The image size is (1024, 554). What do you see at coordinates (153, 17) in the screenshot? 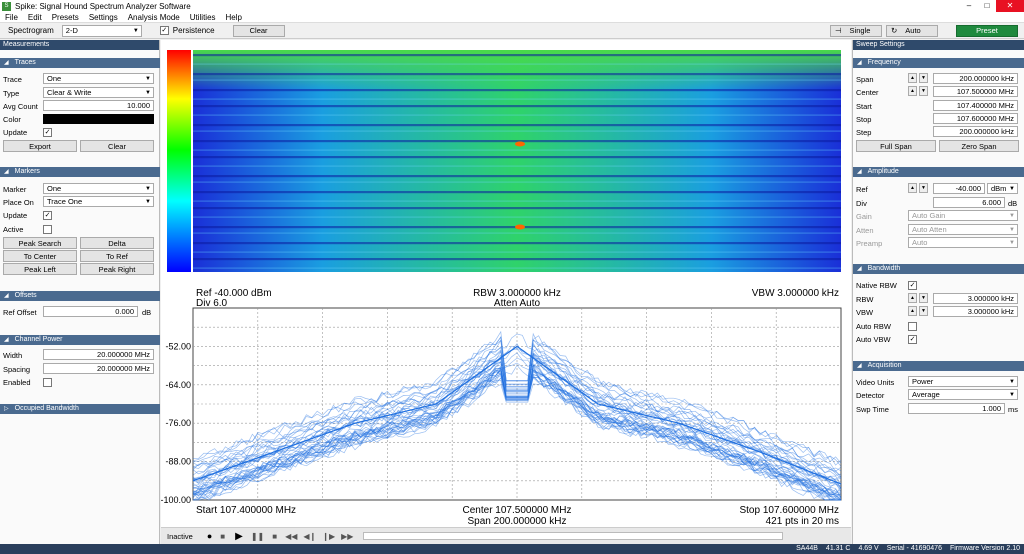
I see `menu-analysis-mode: Analysis Mode` at bounding box center [153, 17].